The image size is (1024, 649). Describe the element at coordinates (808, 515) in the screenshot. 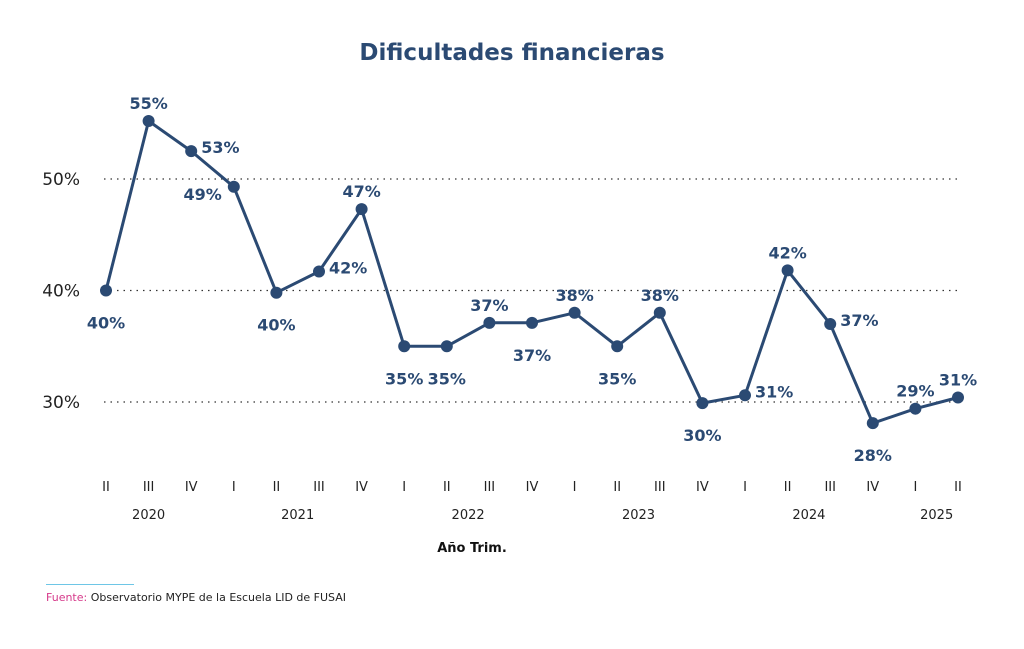

I see `year-label-2024: 2024` at that location.